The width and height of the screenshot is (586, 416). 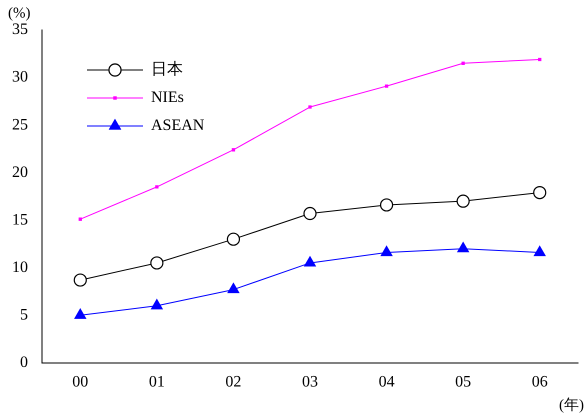 I want to click on y-axis-title: (%), so click(x=19, y=13).